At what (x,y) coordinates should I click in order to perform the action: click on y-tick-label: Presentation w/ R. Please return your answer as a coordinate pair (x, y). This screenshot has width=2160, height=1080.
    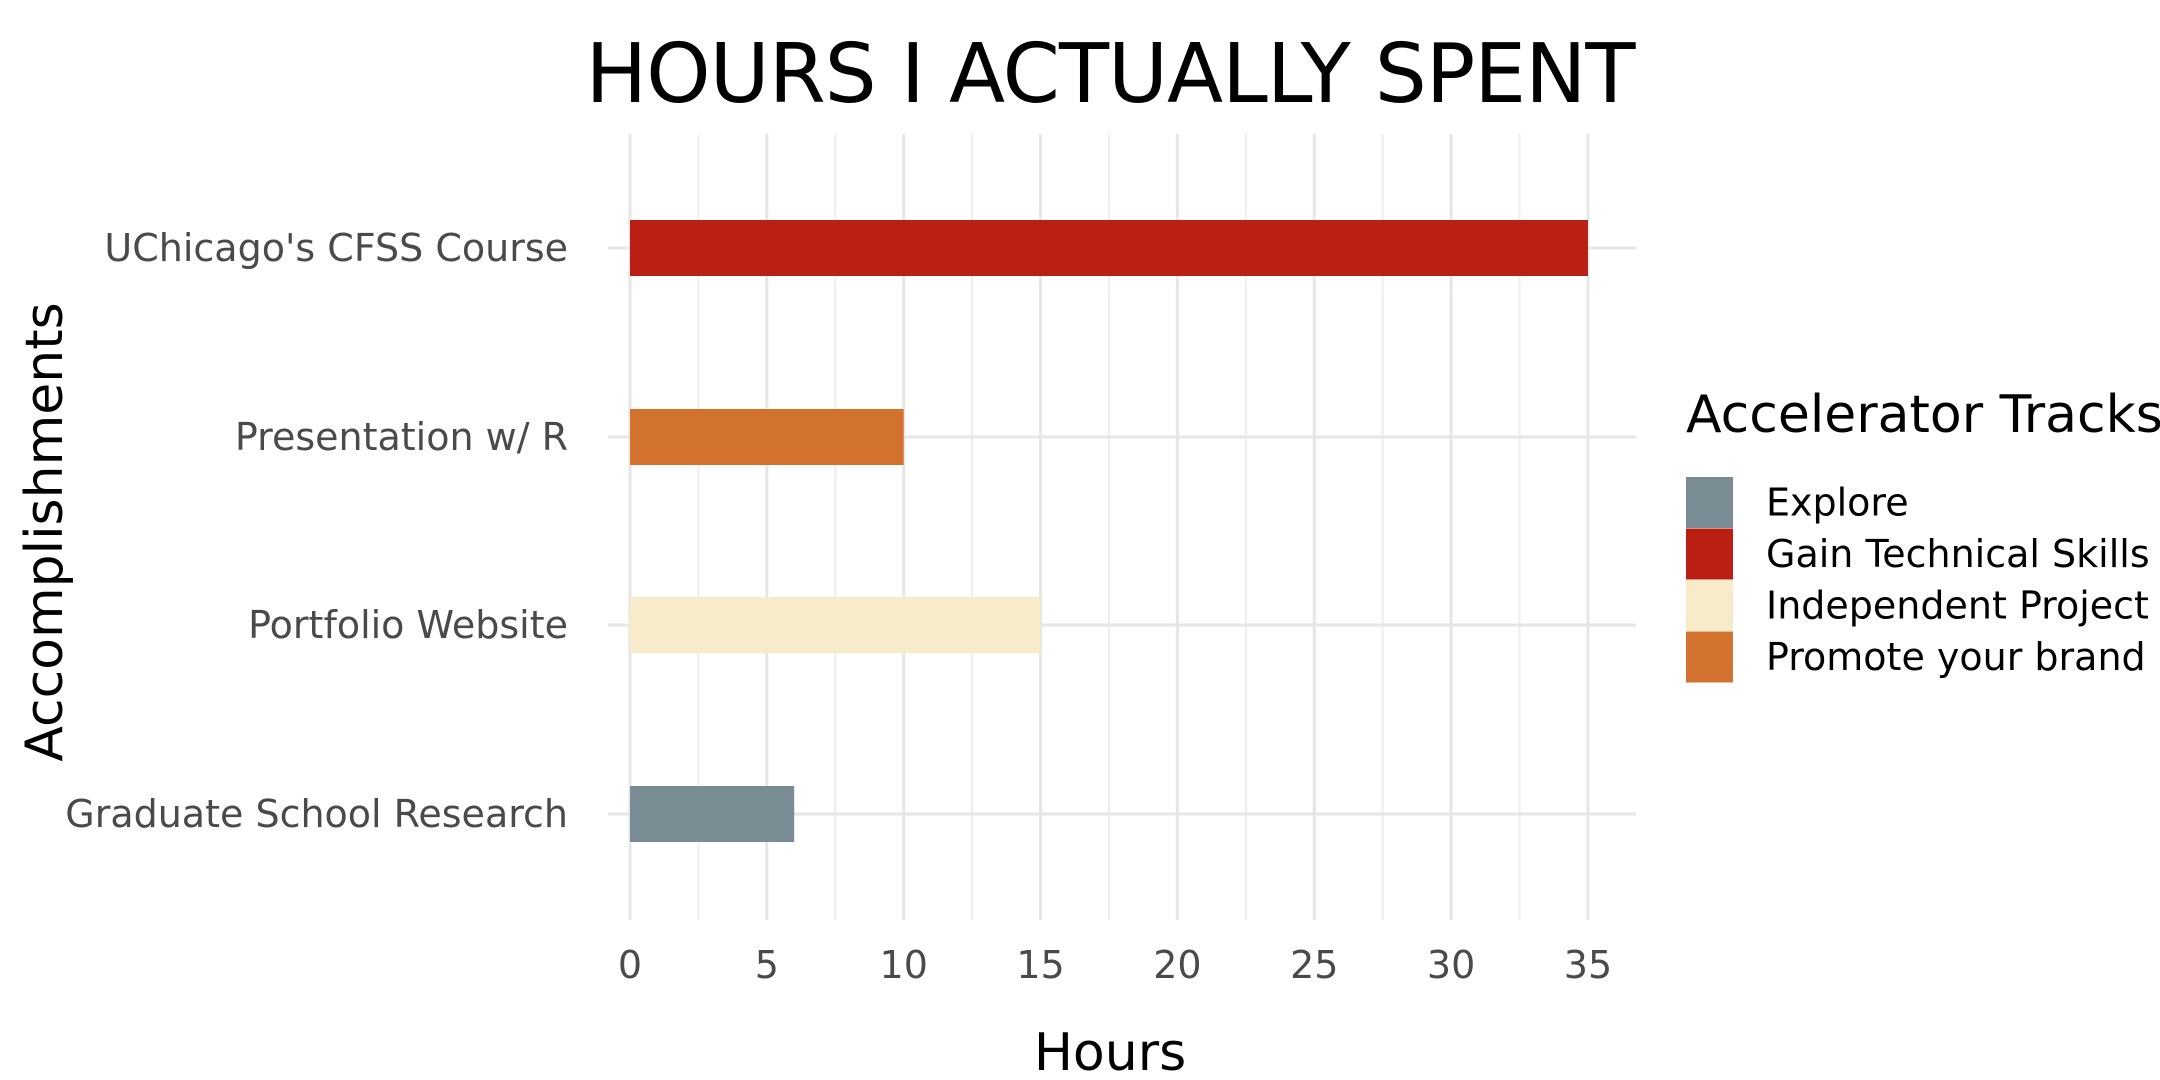
    Looking at the image, I should click on (401, 437).